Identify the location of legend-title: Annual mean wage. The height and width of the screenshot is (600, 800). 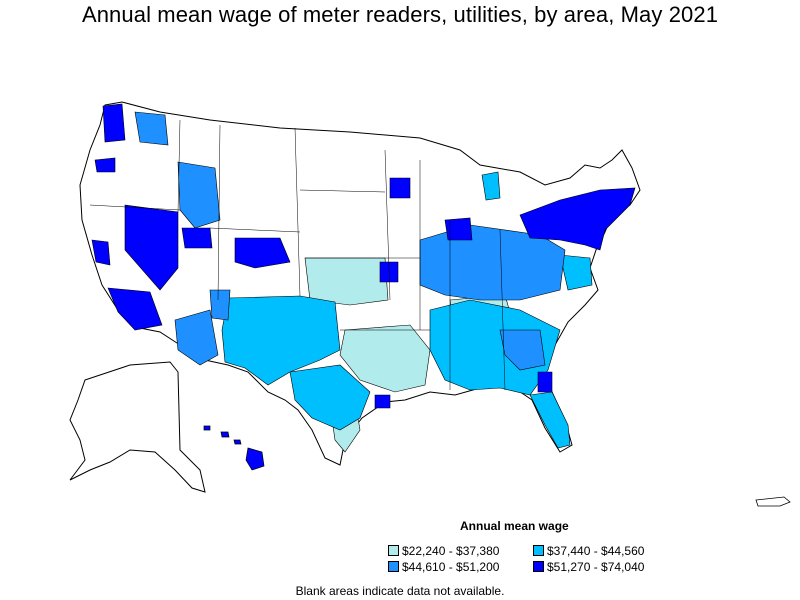
(514, 526).